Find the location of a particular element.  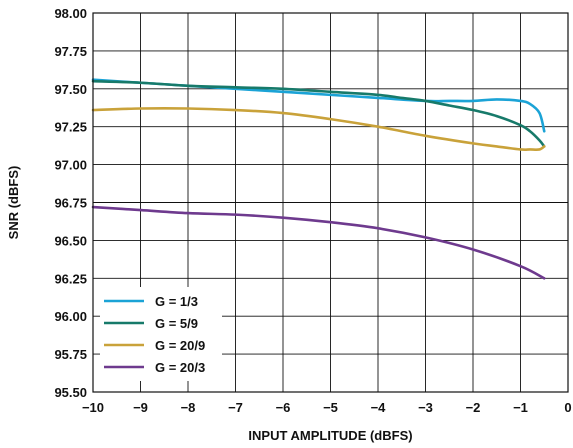

legend: G = 1/3 G = 5/9 G = 20/9 G = 20/3 is located at coordinates (161, 334).